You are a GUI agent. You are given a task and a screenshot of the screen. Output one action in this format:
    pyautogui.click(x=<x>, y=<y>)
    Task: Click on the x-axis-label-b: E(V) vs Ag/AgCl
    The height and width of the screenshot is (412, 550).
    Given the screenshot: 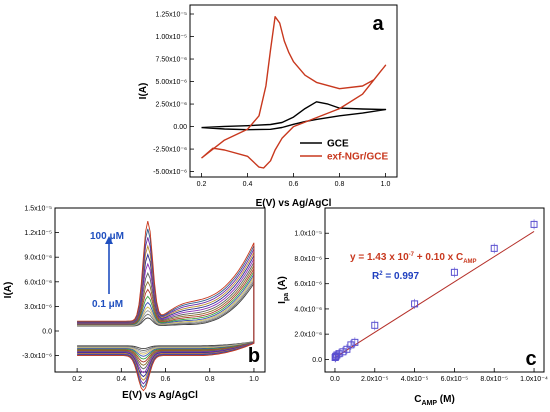 What is the action you would take?
    pyautogui.click(x=160, y=395)
    